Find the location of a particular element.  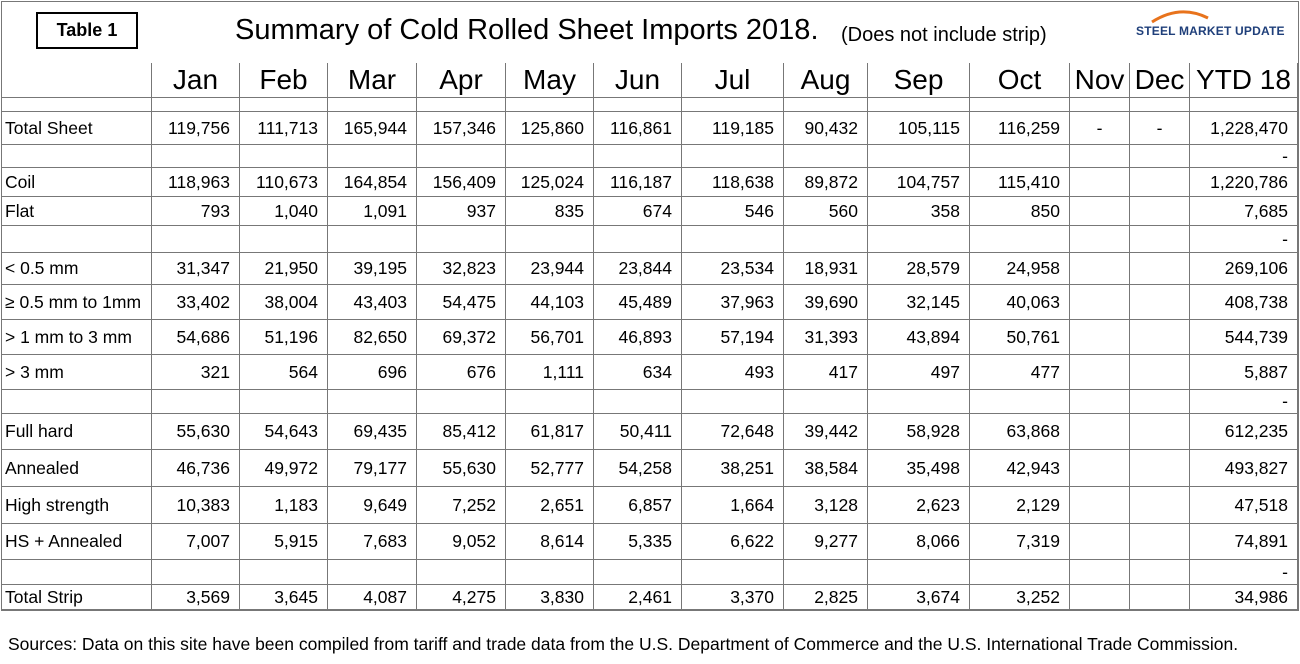

table-cell: 51,196 is located at coordinates (284, 337).